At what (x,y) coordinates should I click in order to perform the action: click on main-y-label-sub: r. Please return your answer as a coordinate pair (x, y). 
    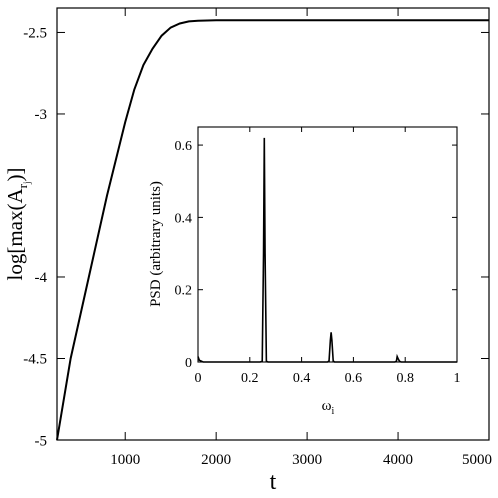
    Looking at the image, I should click on (22, 185).